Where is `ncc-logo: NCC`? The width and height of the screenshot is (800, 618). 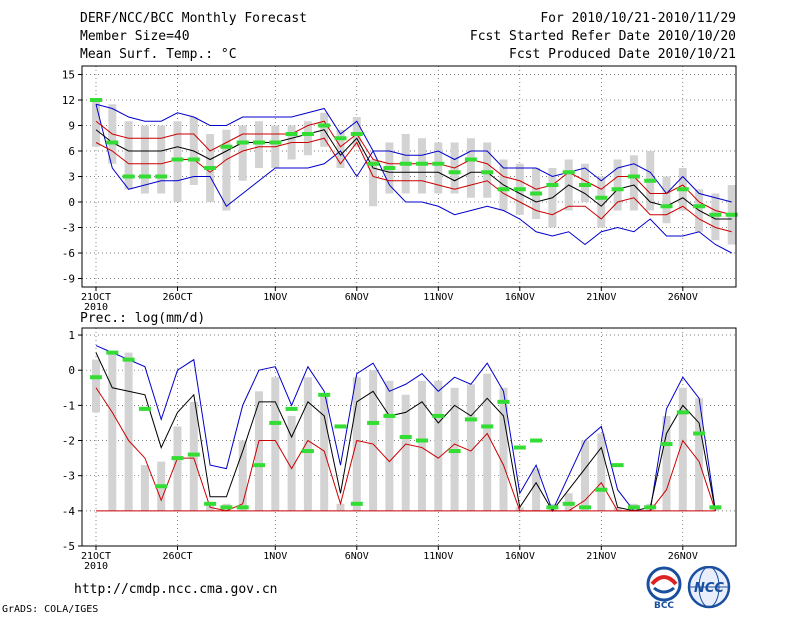 ncc-logo: NCC is located at coordinates (709, 587).